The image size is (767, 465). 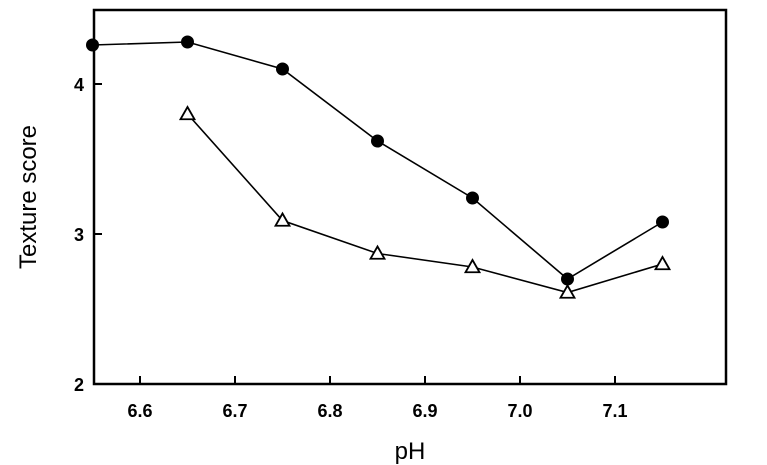 What do you see at coordinates (614, 411) in the screenshot?
I see `x-tick-label: 7.1` at bounding box center [614, 411].